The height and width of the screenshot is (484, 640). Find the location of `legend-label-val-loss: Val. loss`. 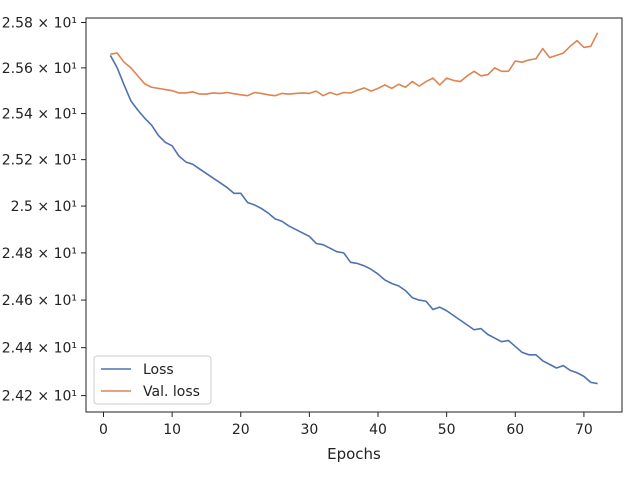

legend-label-val-loss: Val. loss is located at coordinates (171, 392).